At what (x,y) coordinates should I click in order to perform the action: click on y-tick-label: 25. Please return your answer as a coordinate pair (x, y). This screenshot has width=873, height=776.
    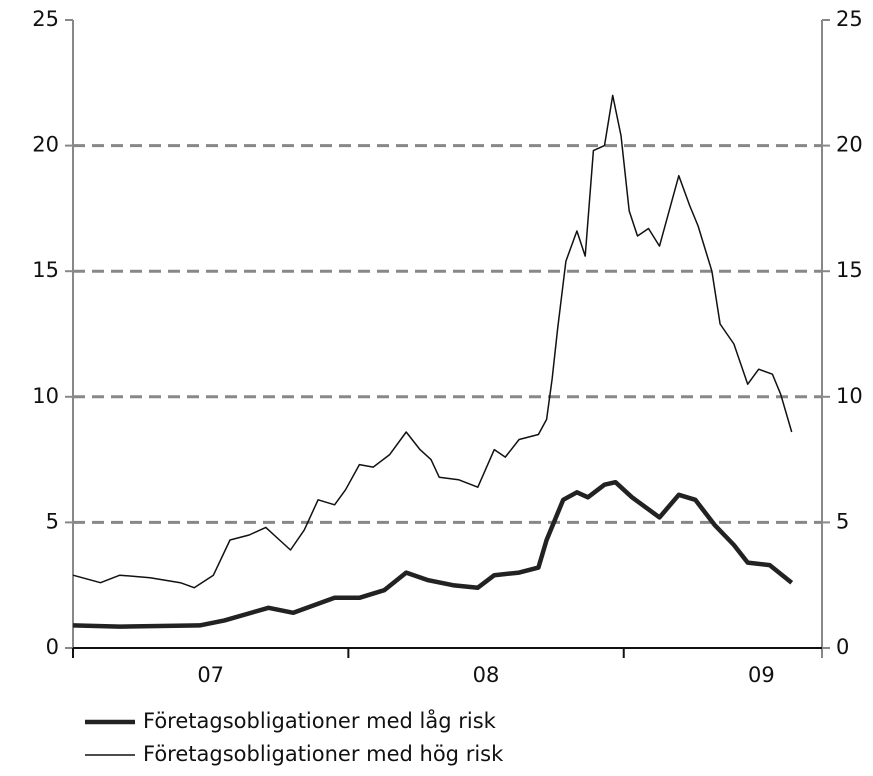
    Looking at the image, I should click on (45, 19).